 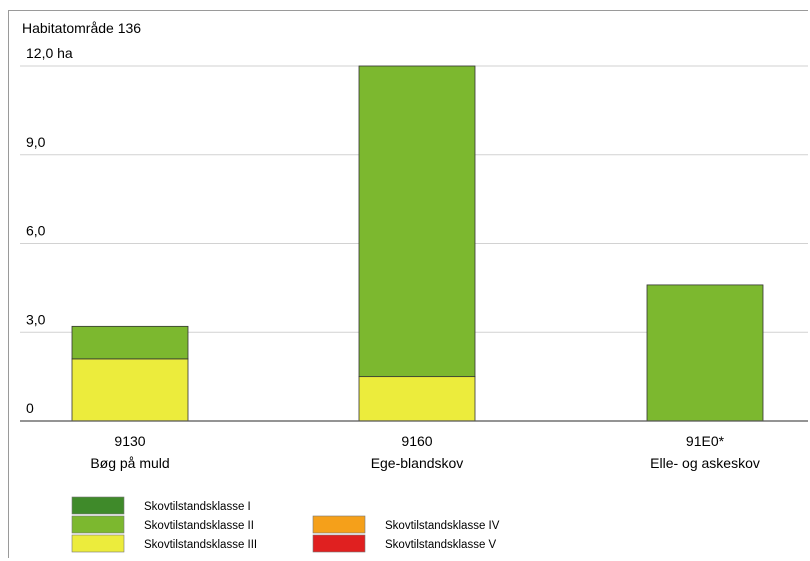 What do you see at coordinates (417, 463) in the screenshot?
I see `category-name: Ege-blandskov` at bounding box center [417, 463].